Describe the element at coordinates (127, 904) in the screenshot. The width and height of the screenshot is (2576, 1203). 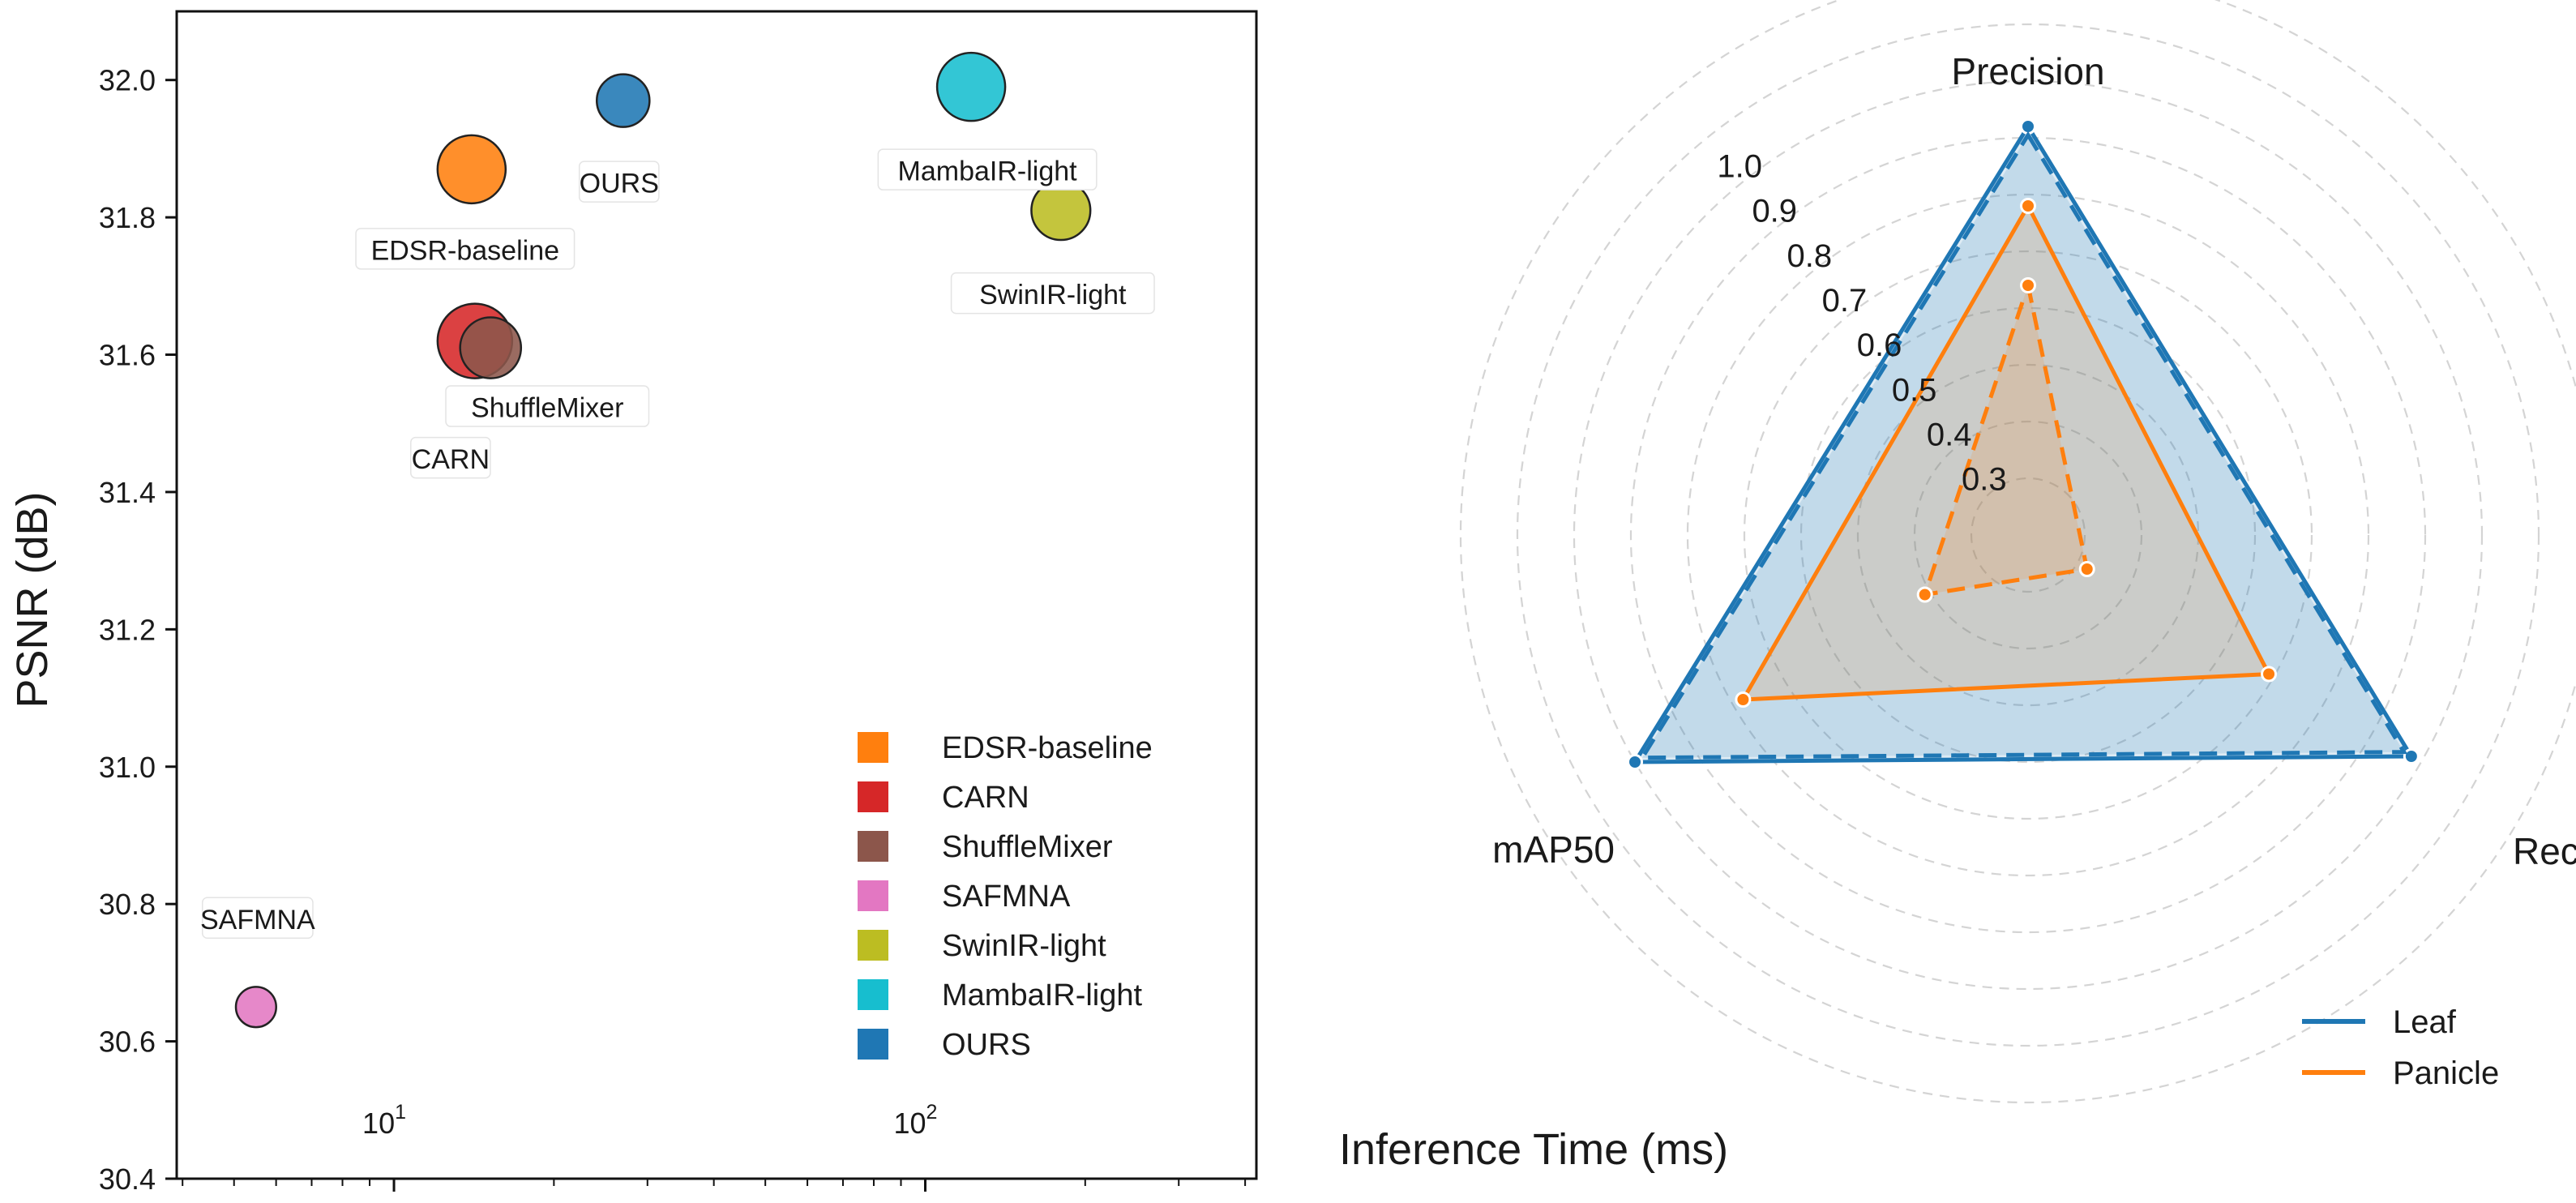
I see `y-tick-label: 30.8` at that location.